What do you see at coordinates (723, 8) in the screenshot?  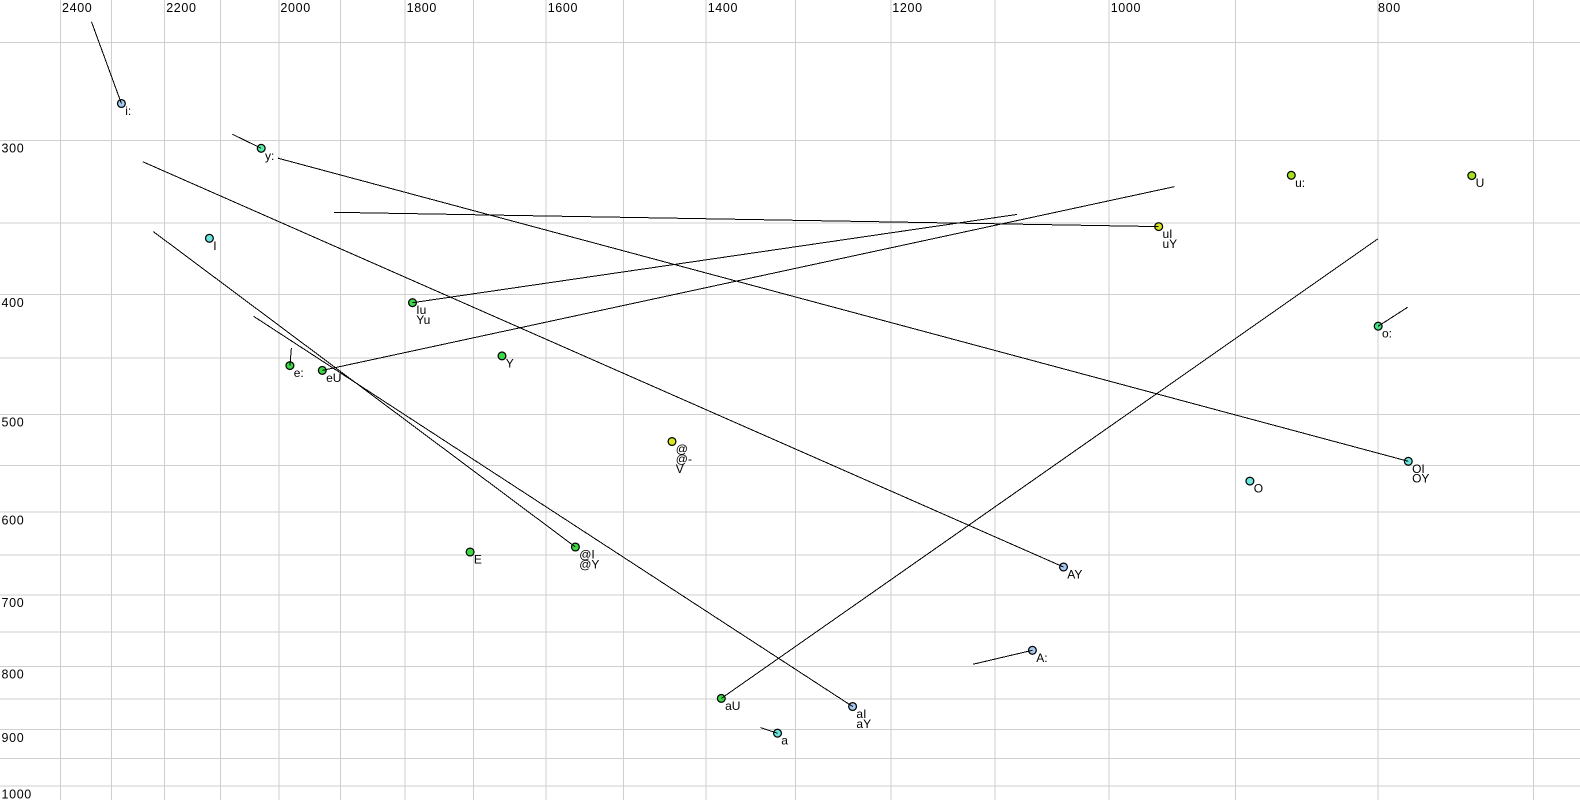 I see `svg-text: 1400` at bounding box center [723, 8].